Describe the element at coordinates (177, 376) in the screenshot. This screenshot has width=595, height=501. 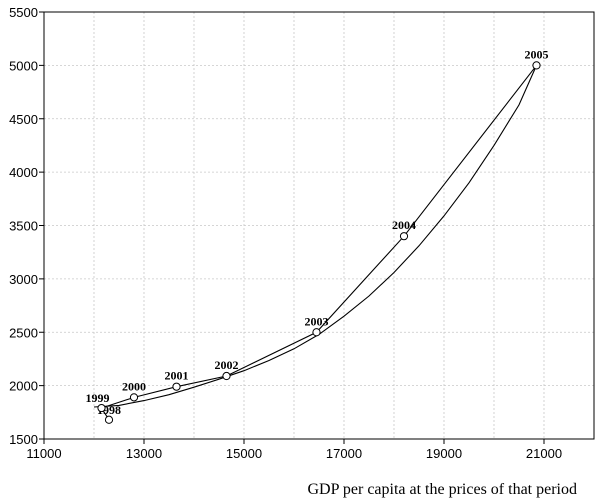
I see `point-label: 2001` at that location.